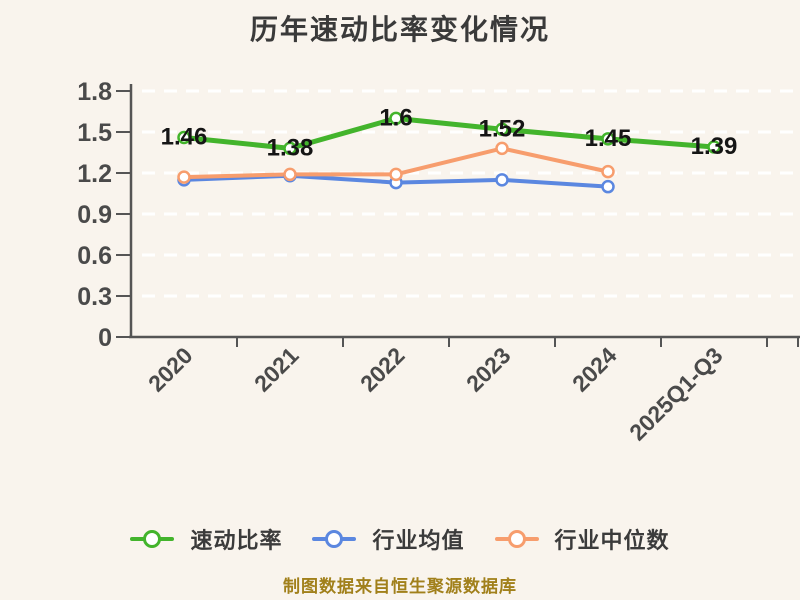 The height and width of the screenshot is (600, 800). I want to click on data-label: 1.6, so click(395, 117).